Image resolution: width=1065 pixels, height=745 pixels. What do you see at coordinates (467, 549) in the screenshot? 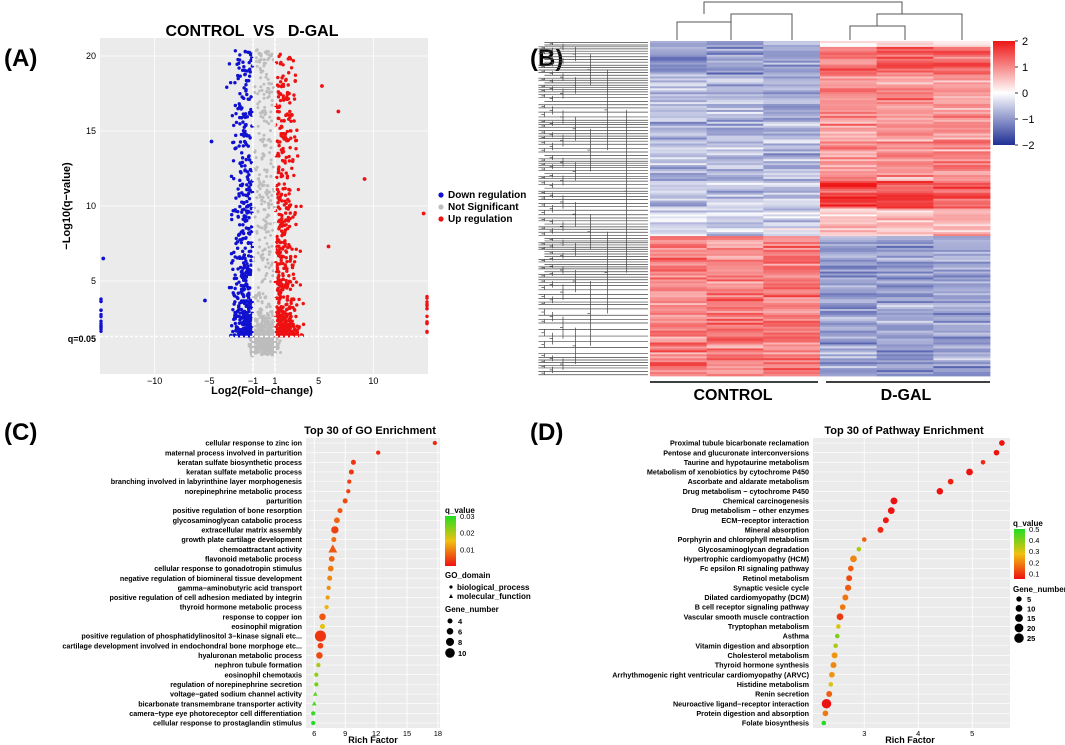
I see `go-qvalue-tick-label: 0.01` at bounding box center [467, 549].